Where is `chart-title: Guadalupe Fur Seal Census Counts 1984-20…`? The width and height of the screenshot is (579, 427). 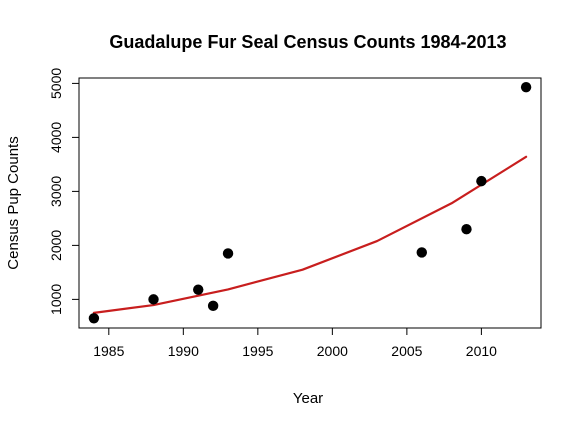 chart-title: Guadalupe Fur Seal Census Counts 1984-20… is located at coordinates (307, 42).